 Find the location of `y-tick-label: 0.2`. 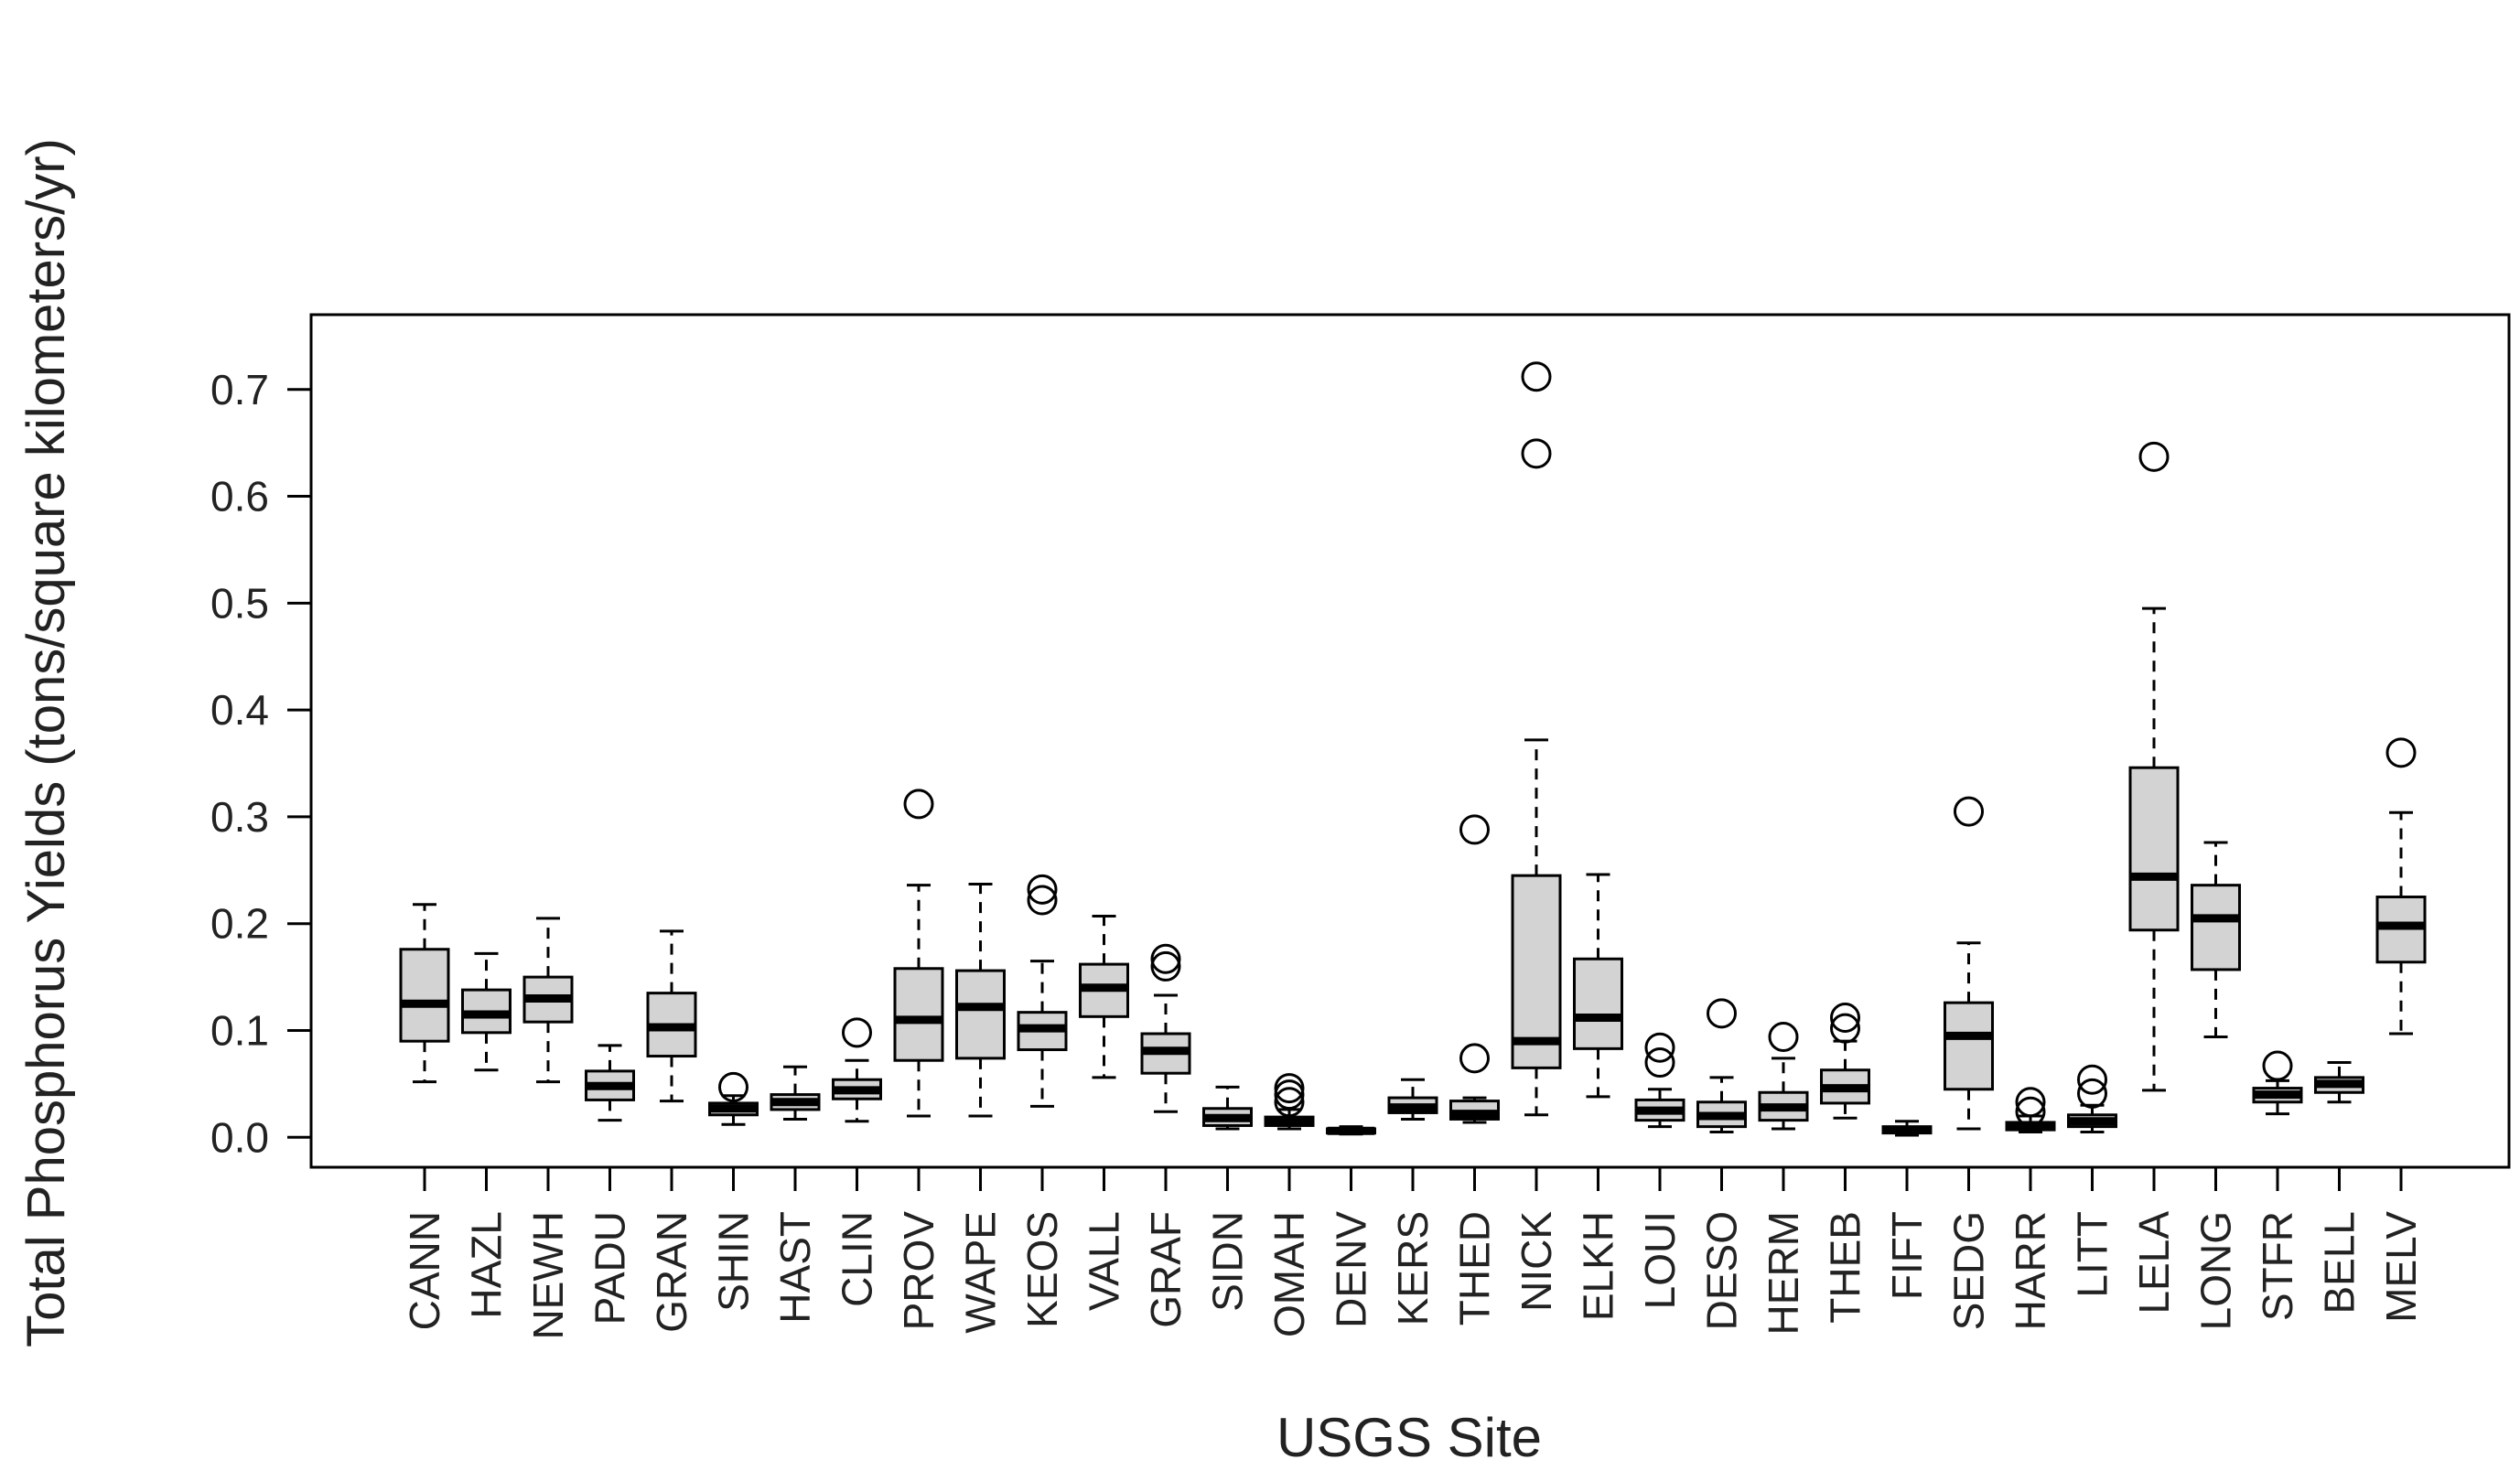

y-tick-label: 0.2 is located at coordinates (239, 924).